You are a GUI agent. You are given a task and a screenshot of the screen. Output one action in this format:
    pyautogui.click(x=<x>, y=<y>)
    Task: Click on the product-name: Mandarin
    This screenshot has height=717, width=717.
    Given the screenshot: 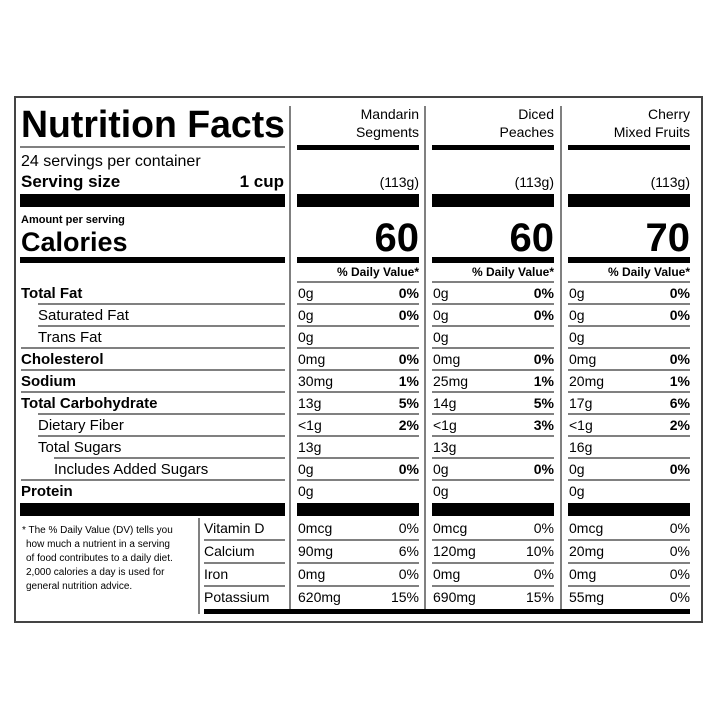 What is the action you would take?
    pyautogui.click(x=390, y=114)
    